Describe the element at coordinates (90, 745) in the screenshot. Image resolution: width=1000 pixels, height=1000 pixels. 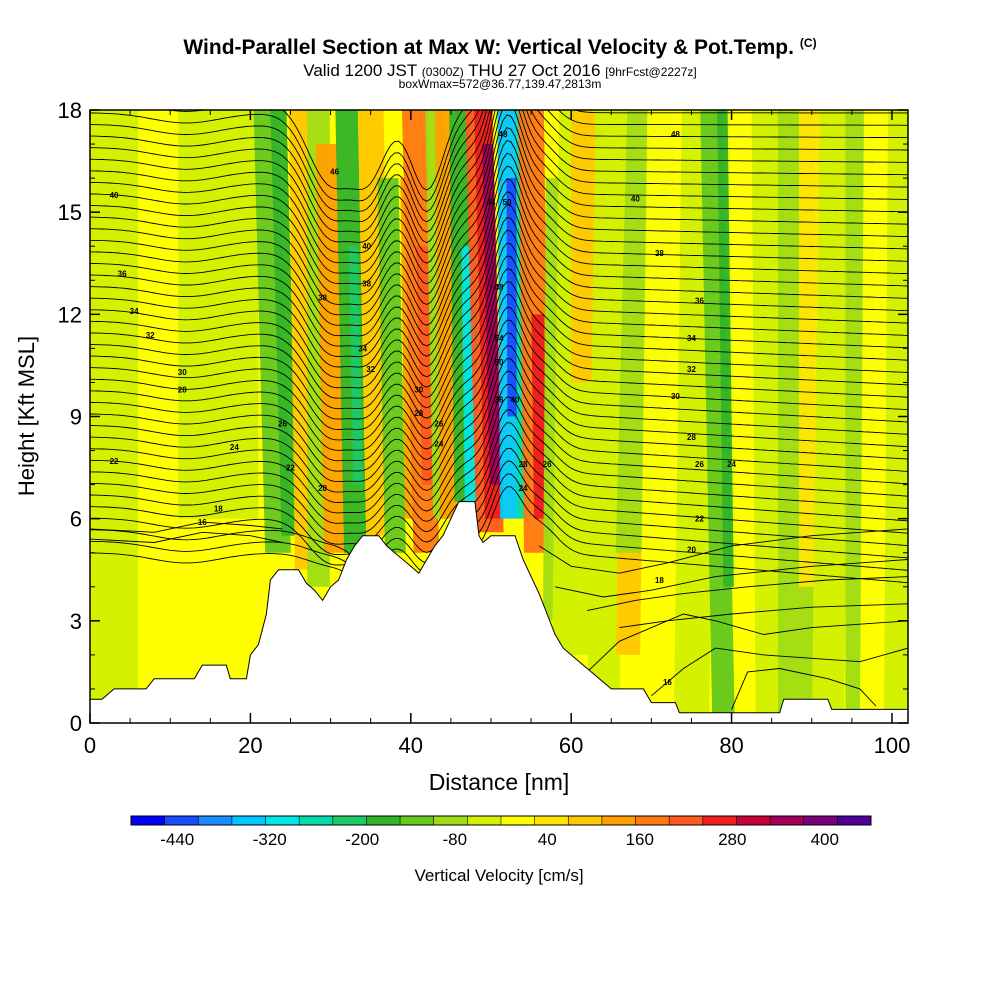
I see `x-tick-label: 0` at that location.